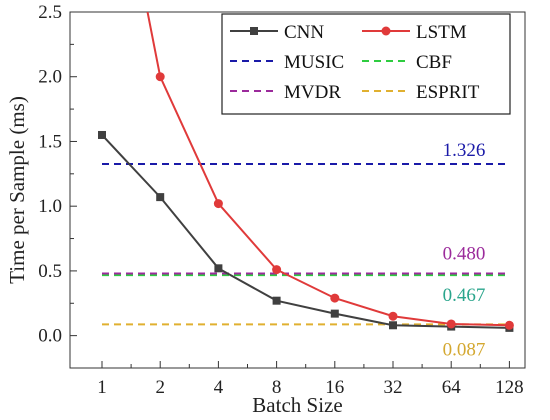  What do you see at coordinates (102, 387) in the screenshot?
I see `x-tick-label: 1` at bounding box center [102, 387].